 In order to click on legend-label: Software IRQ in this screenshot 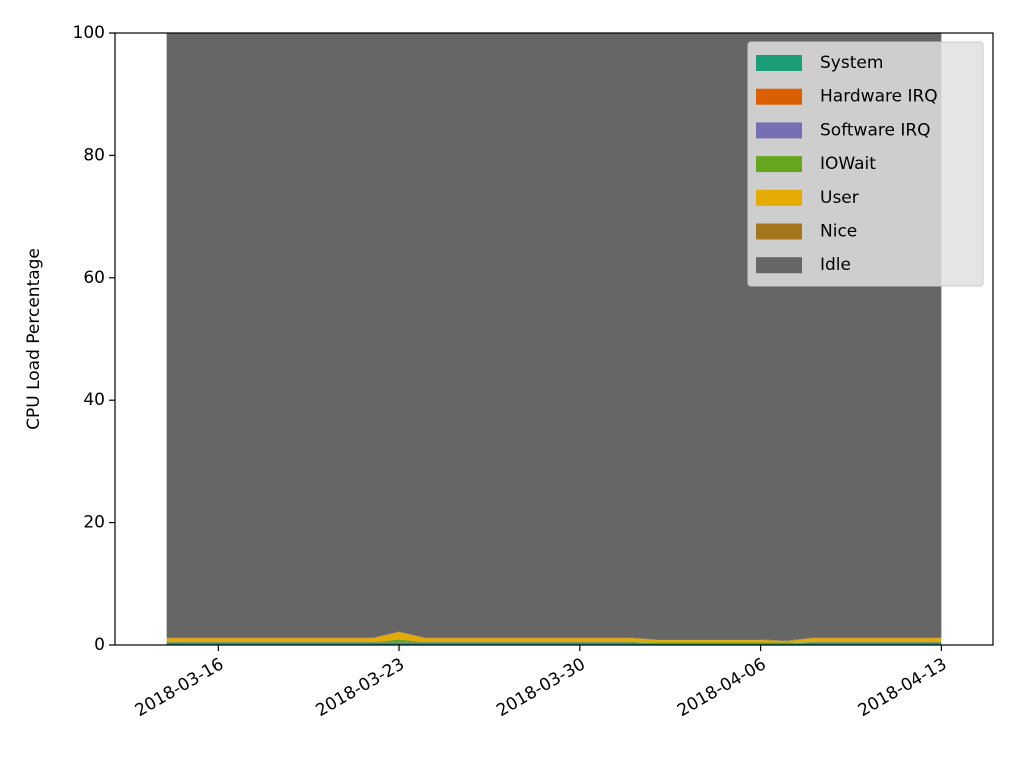, I will do `click(875, 130)`.